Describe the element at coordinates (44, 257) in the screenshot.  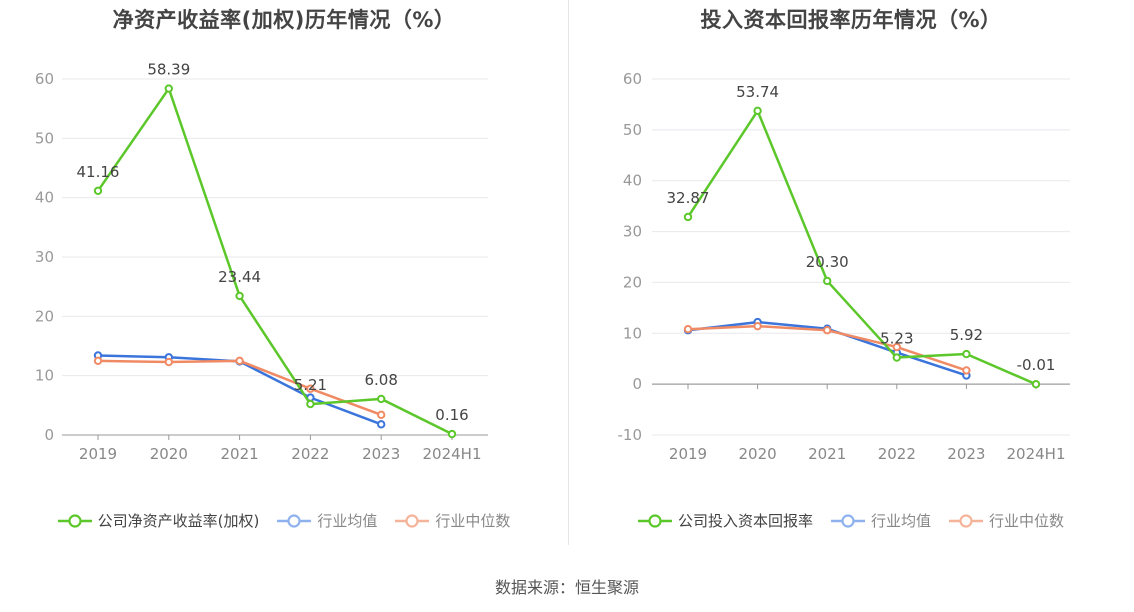
I see `roe-y-tick-label: 30` at that location.